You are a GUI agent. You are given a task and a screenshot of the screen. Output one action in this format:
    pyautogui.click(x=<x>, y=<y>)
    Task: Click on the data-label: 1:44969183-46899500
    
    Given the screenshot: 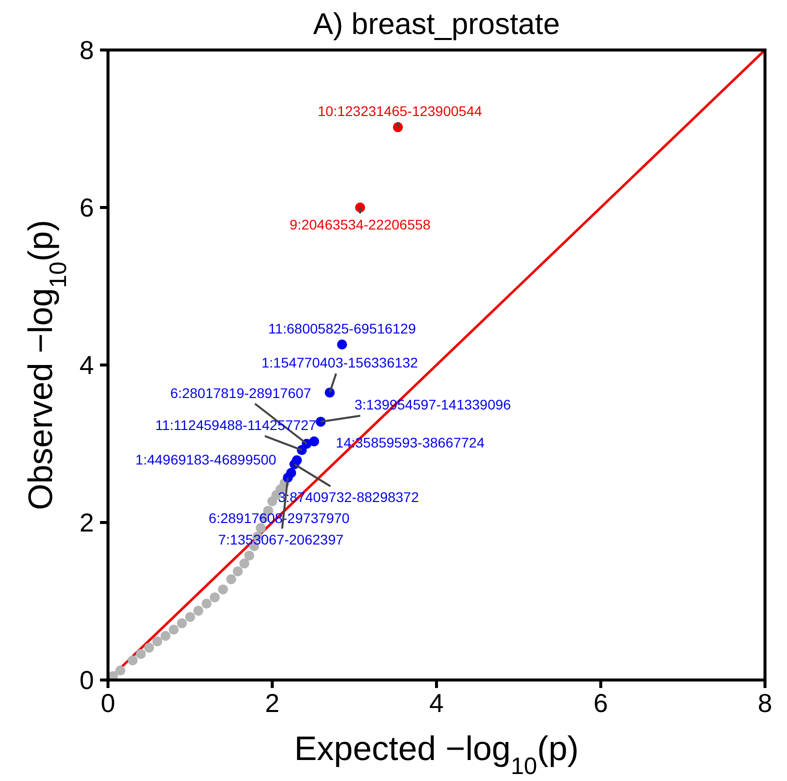 What is the action you would take?
    pyautogui.click(x=206, y=459)
    